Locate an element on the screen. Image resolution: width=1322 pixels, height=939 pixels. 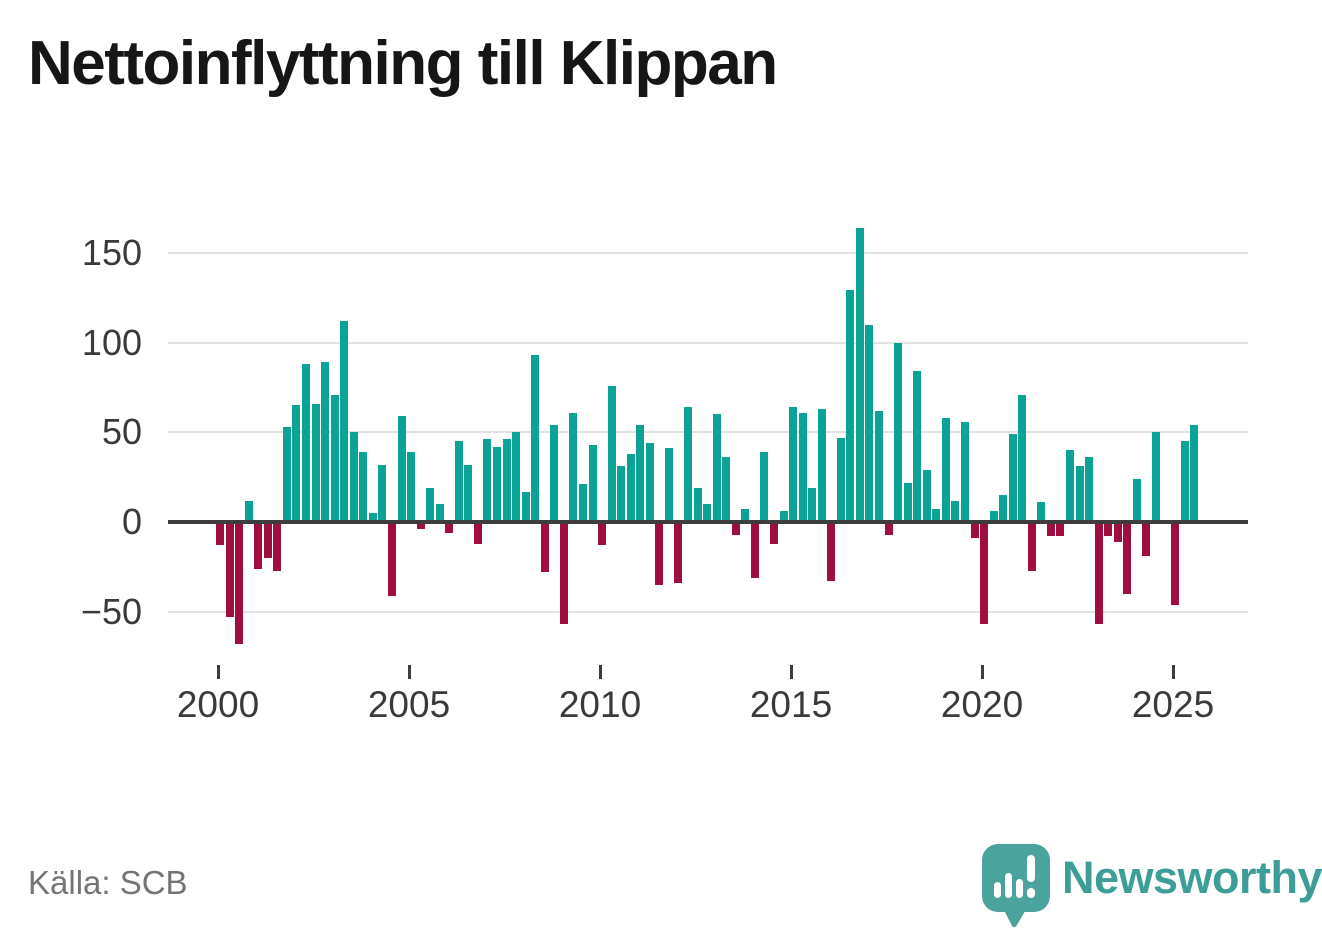
bar-2014-q3 is located at coordinates (773, 533).